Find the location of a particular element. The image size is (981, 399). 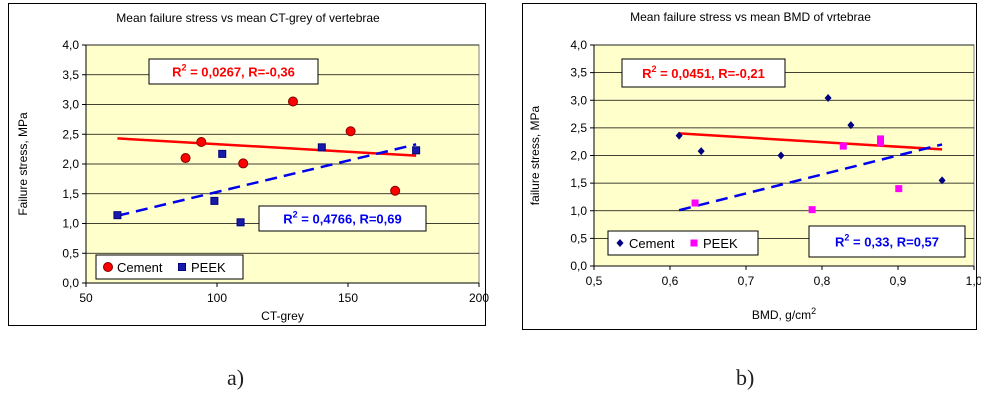

chart-a-annotation-peek: R2 = 0,4766, R=0,69 is located at coordinates (342, 218).